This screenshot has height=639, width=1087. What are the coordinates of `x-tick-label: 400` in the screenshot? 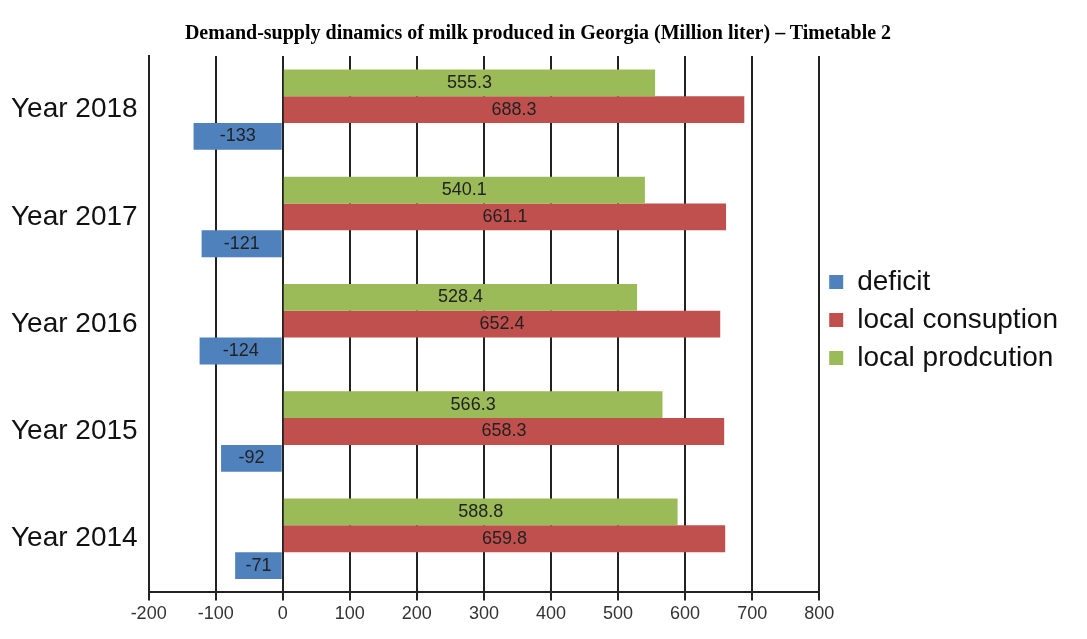 It's located at (550, 613).